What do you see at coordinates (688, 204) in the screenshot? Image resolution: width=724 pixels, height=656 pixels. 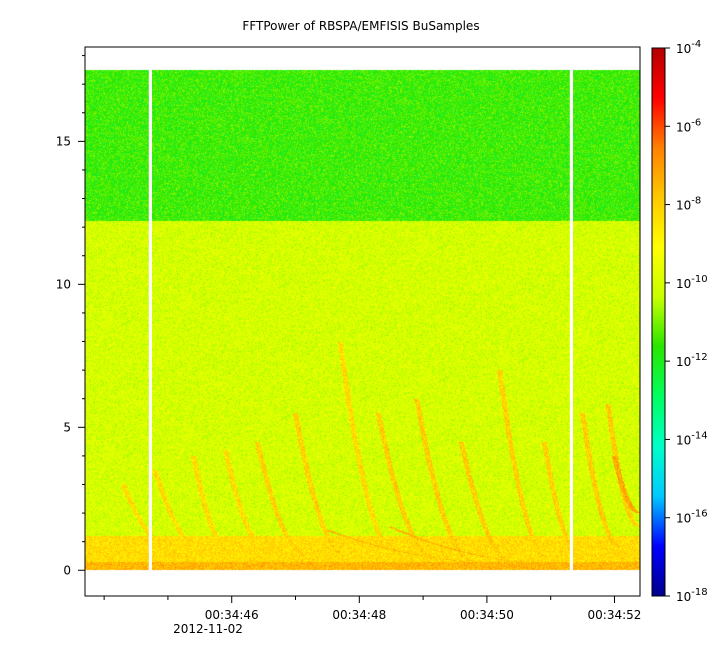 I see `colorbar-tick-label: 10⁻⁸` at bounding box center [688, 204].